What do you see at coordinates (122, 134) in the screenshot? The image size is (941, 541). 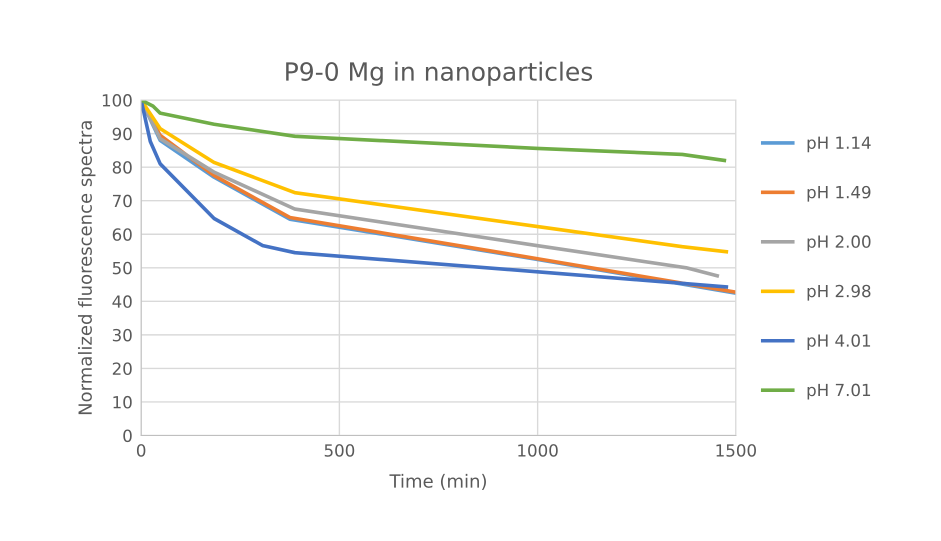 I see `y-tick-label: 90` at bounding box center [122, 134].